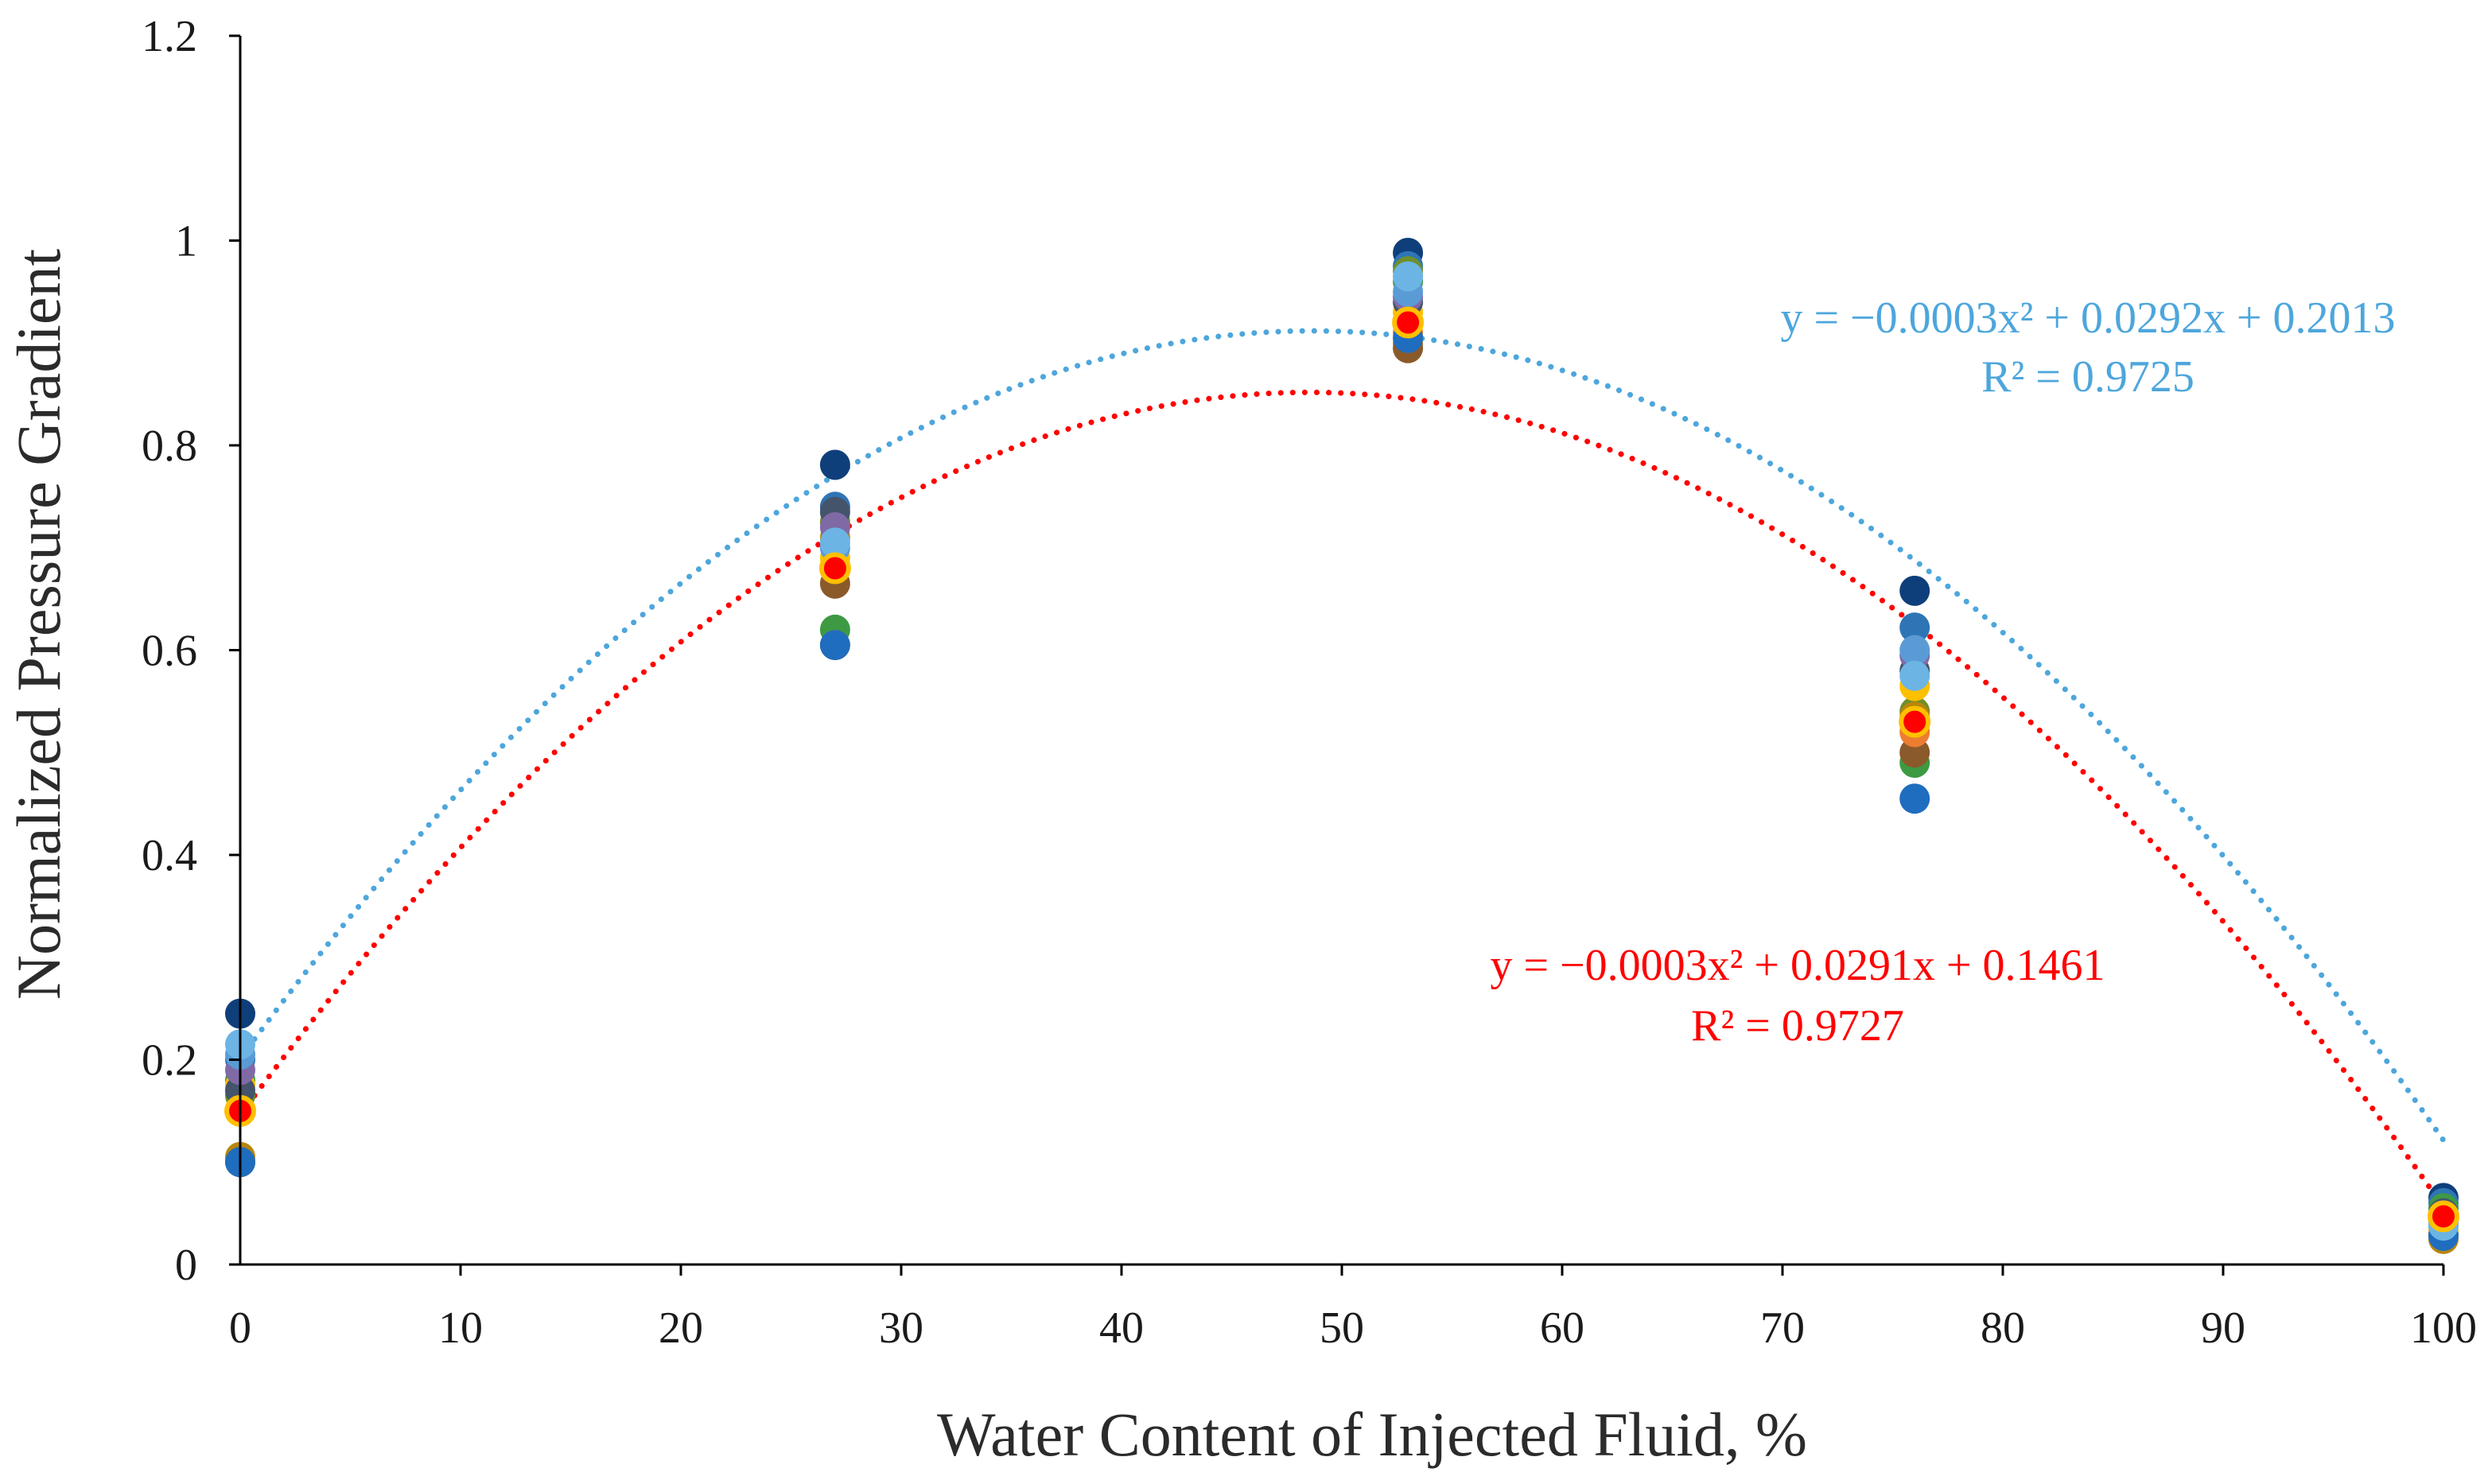  I want to click on upper-fit-equation: y = −0.0003x² + 0.0292x + 0.2013, so click(2088, 318).